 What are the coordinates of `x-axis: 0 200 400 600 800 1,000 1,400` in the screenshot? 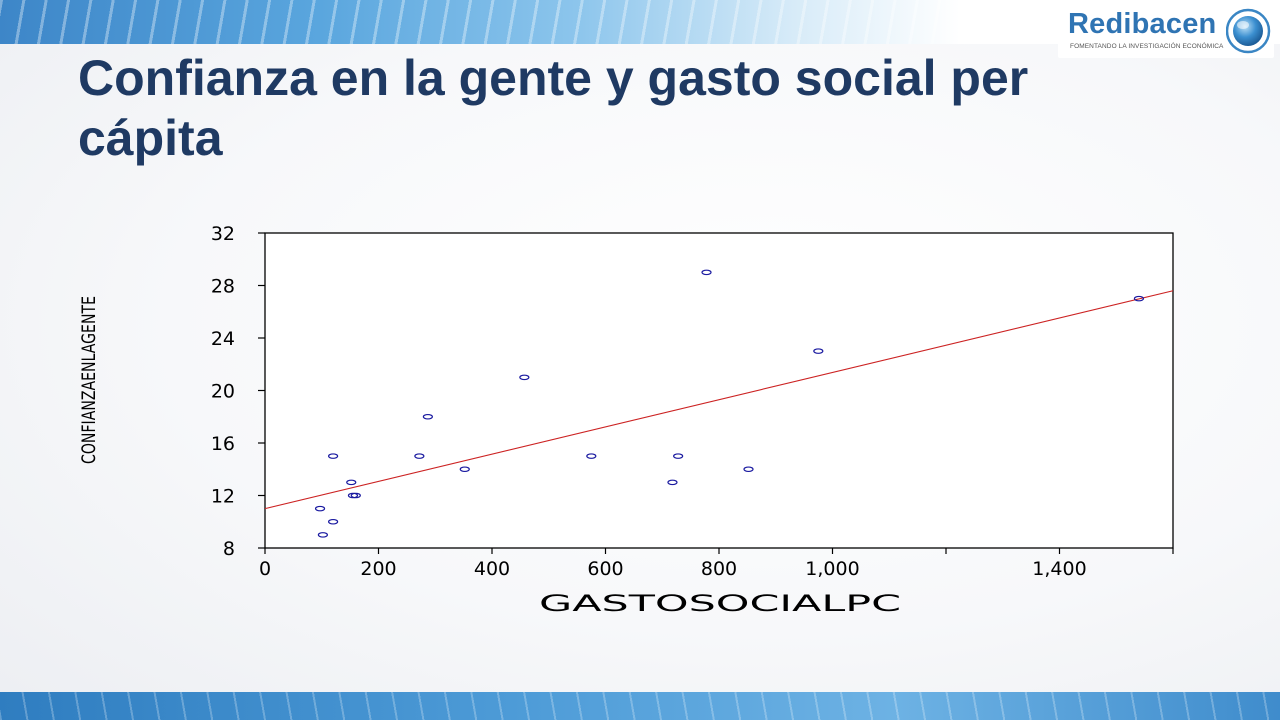 It's located at (716, 564).